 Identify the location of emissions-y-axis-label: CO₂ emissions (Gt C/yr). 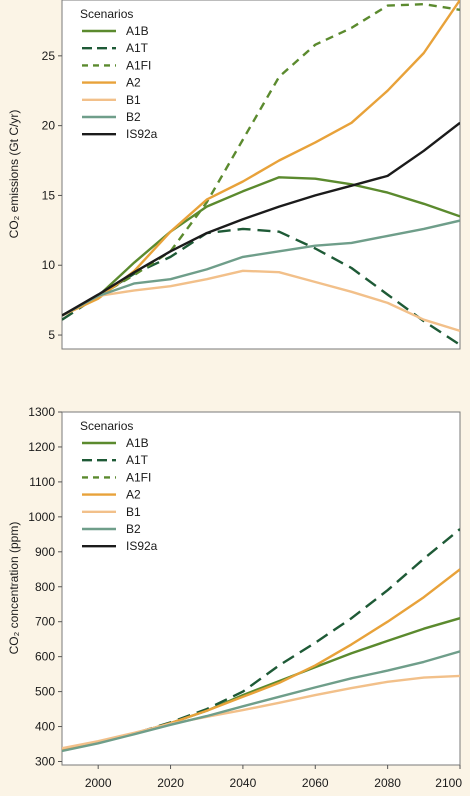
(14, 174).